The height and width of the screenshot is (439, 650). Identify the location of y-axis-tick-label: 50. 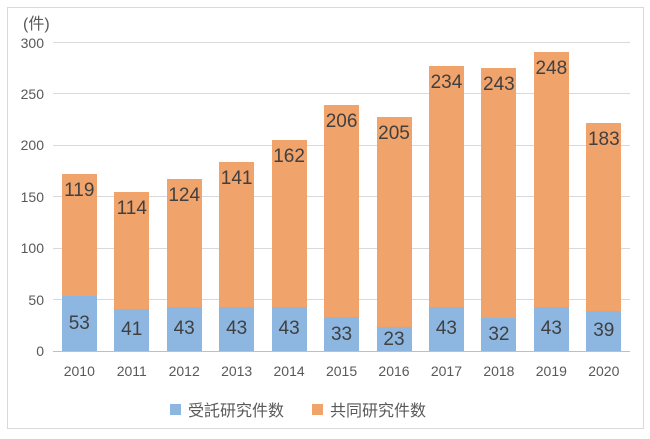
(36, 299).